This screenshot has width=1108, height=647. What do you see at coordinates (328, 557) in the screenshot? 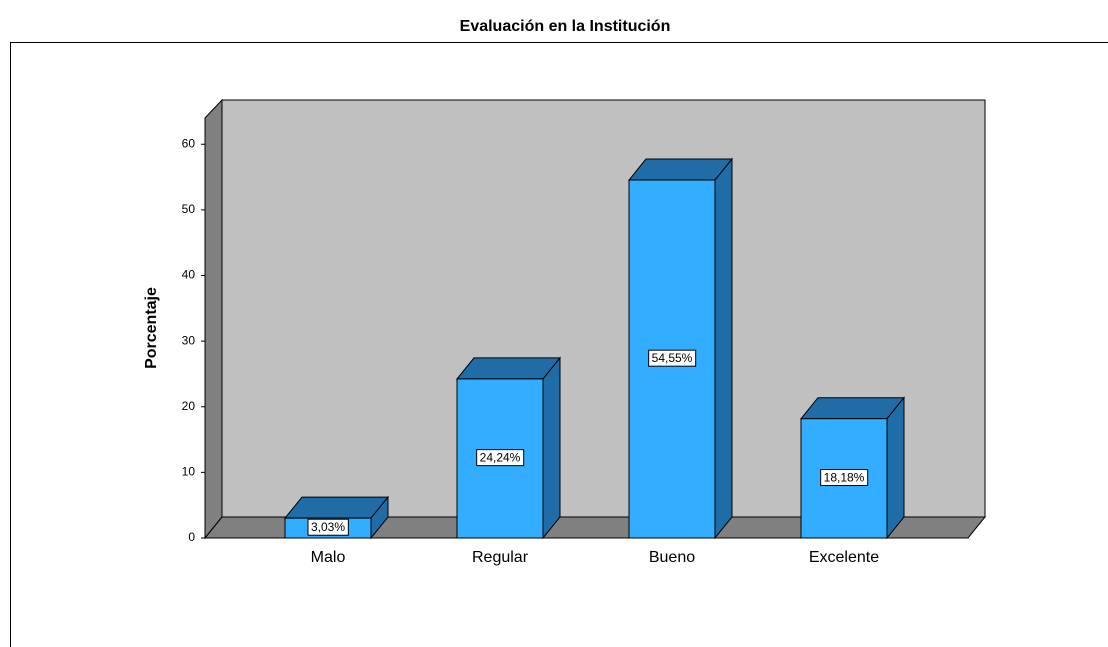
I see `x-tick-label: Malo` at bounding box center [328, 557].